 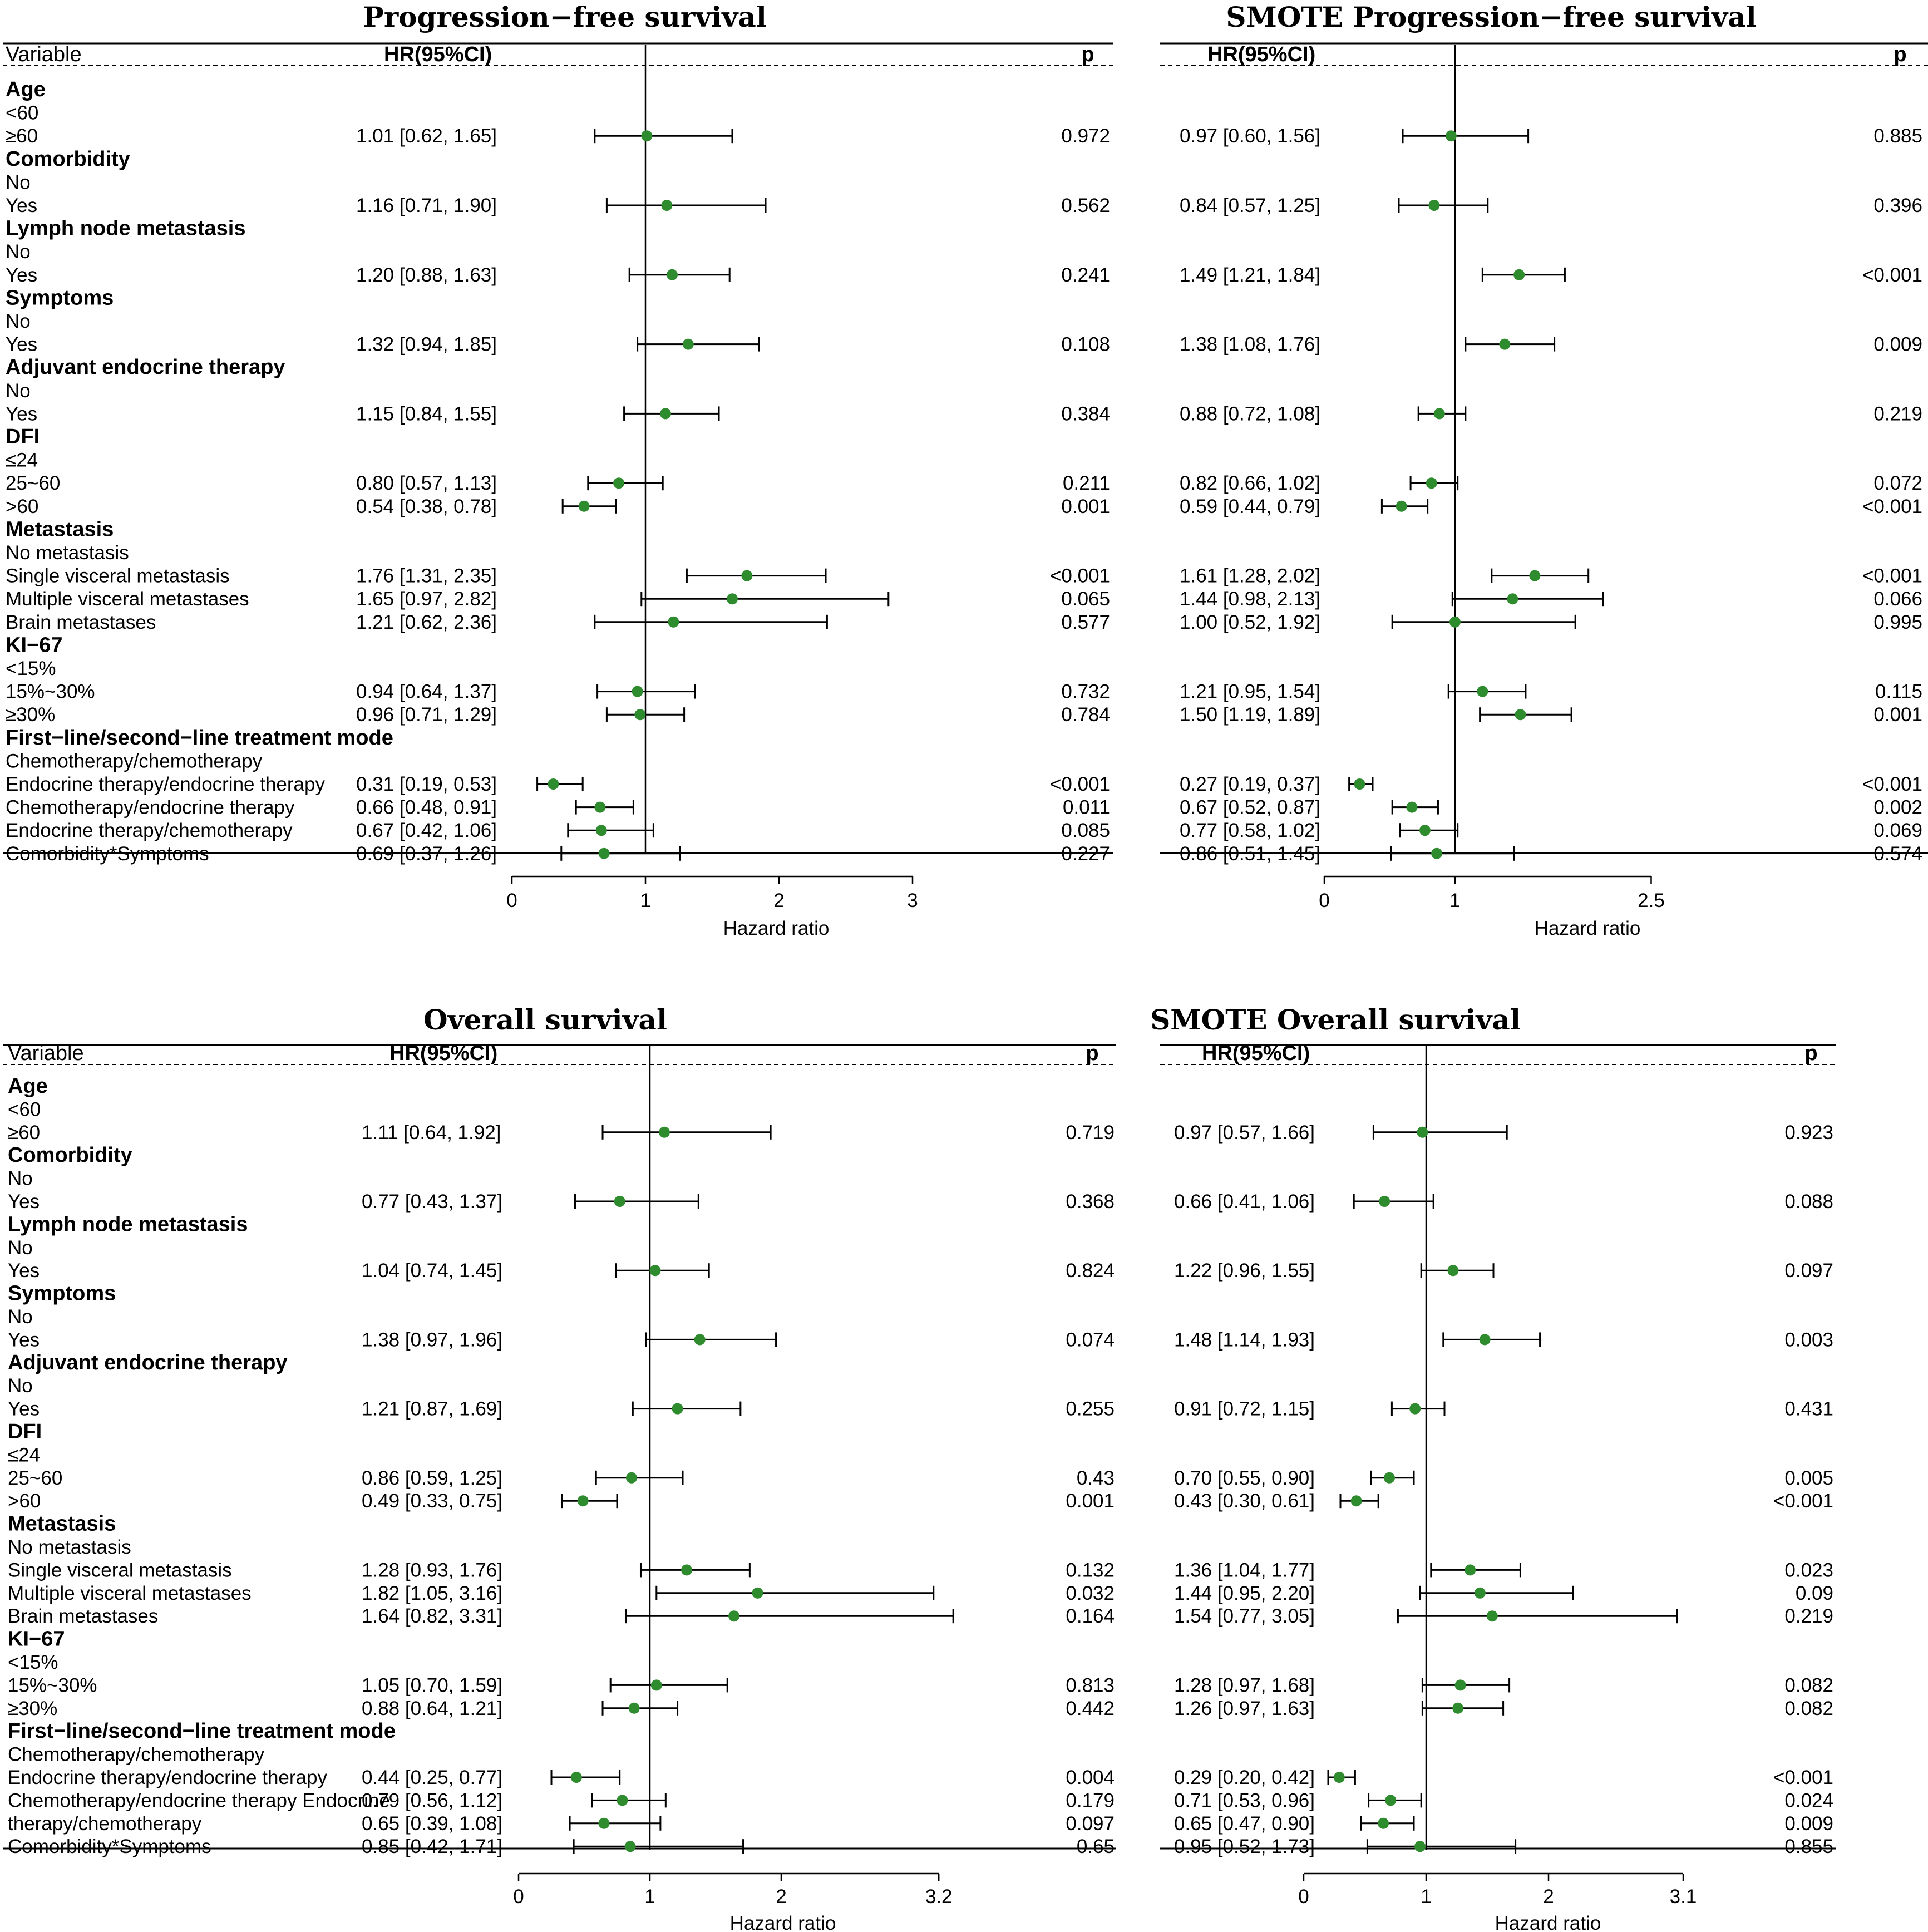 What do you see at coordinates (426, 830) in the screenshot?
I see `hr-ci-text: 0.67 [0.42, 1.06]` at bounding box center [426, 830].